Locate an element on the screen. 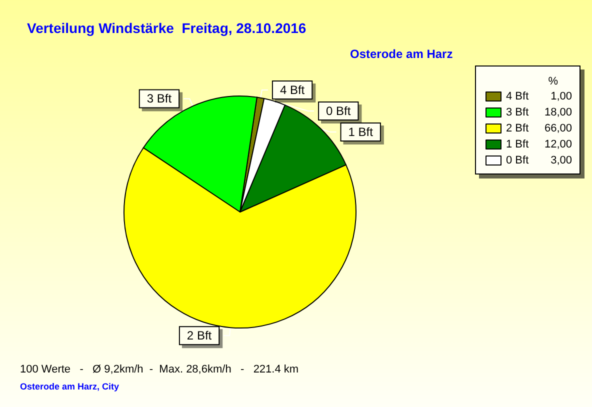 The height and width of the screenshot is (407, 592). slice-label: 3 Bft is located at coordinates (159, 99).